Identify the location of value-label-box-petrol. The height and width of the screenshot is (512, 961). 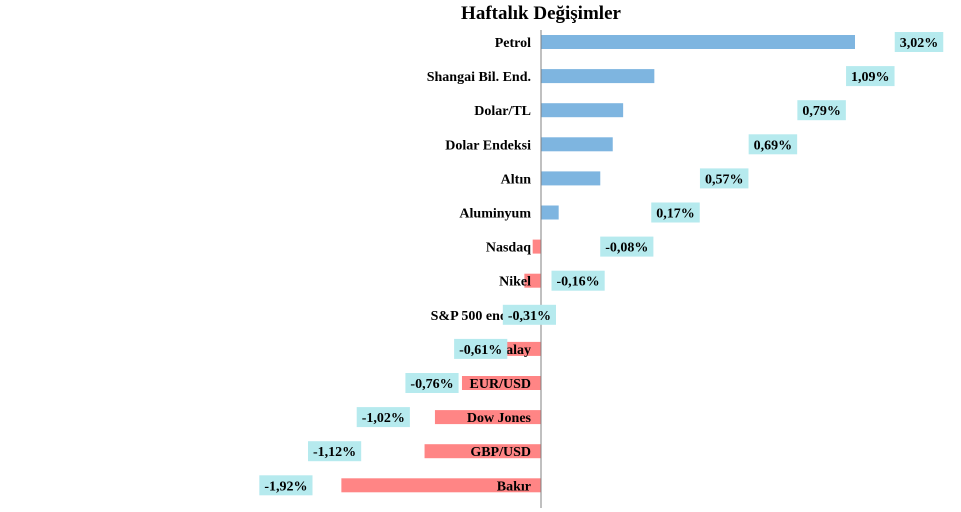
(919, 42).